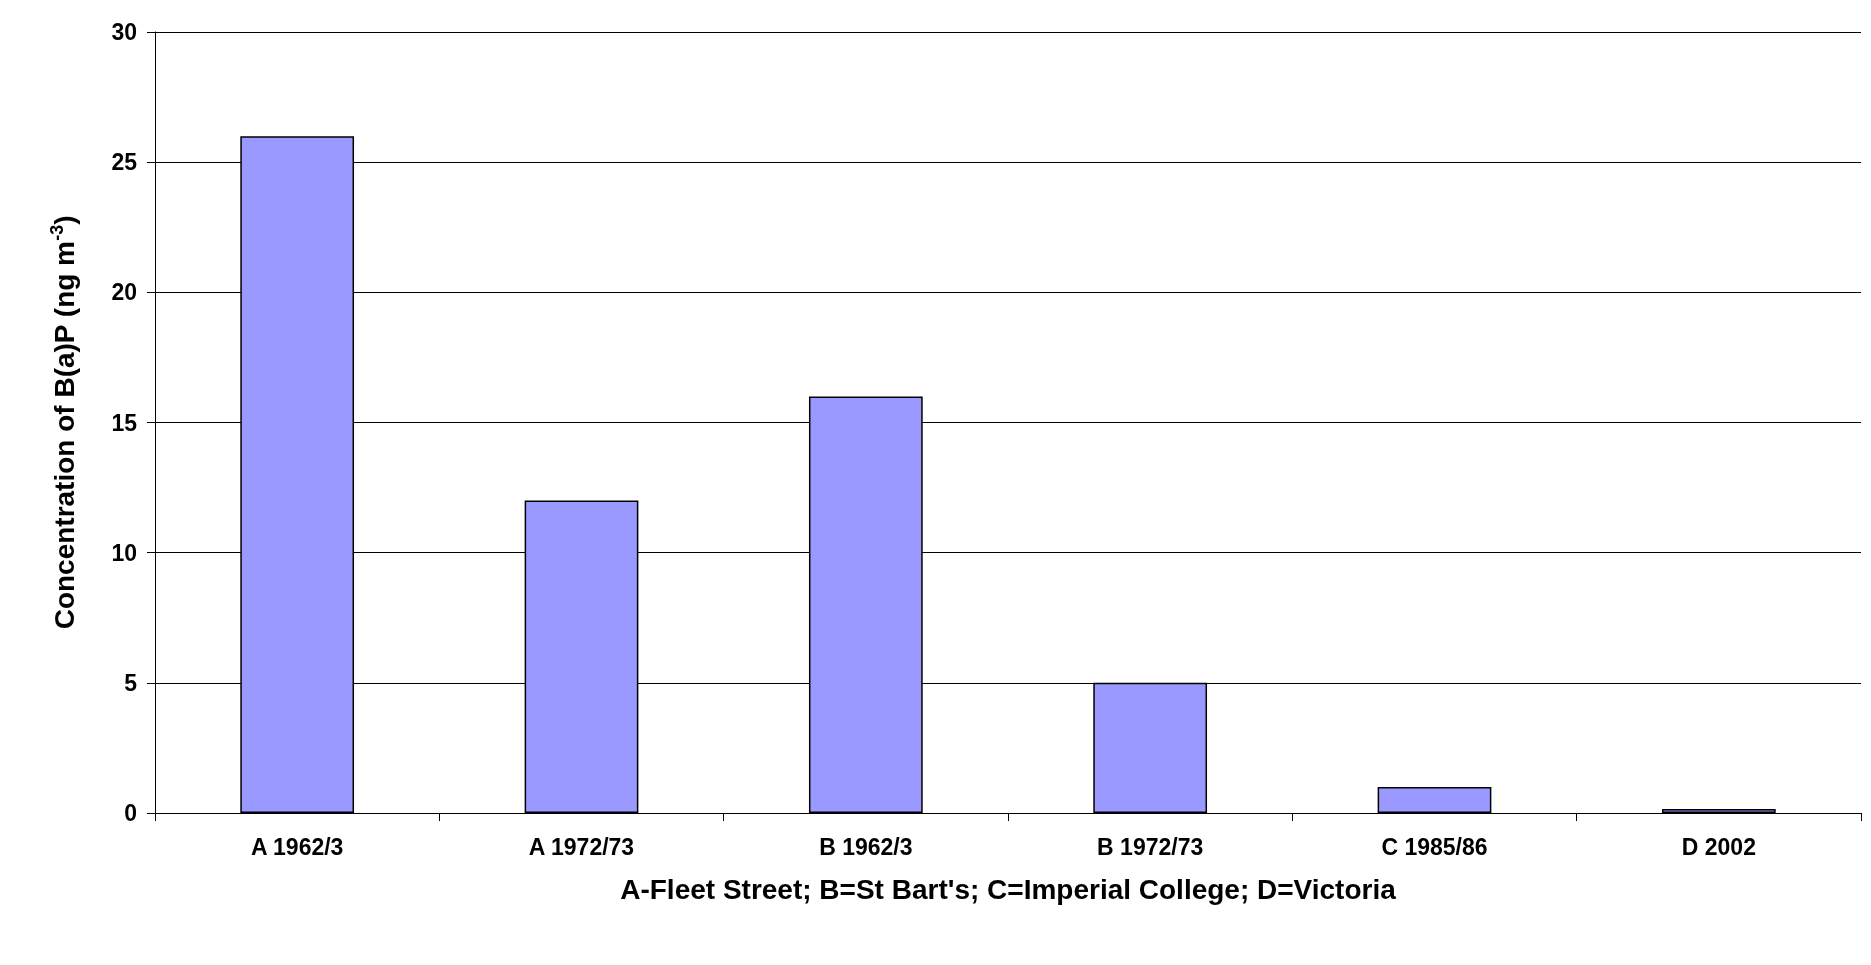 The height and width of the screenshot is (965, 1871). I want to click on y-tick-label: 15, so click(124, 422).